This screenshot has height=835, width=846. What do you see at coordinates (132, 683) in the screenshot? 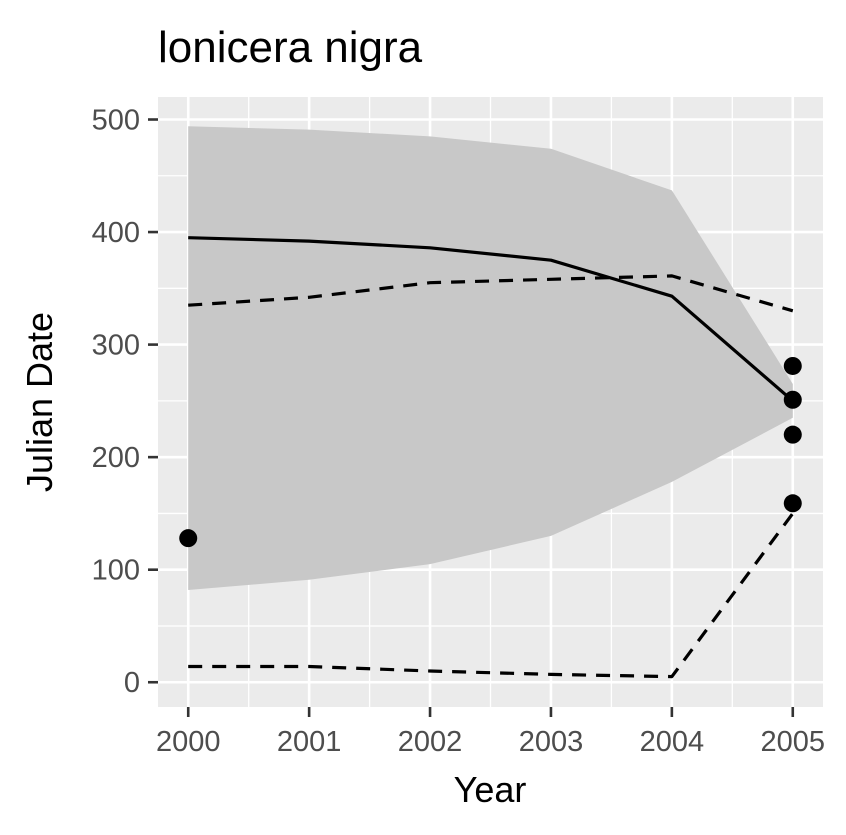
I see `y-tick-label: 0` at bounding box center [132, 683].